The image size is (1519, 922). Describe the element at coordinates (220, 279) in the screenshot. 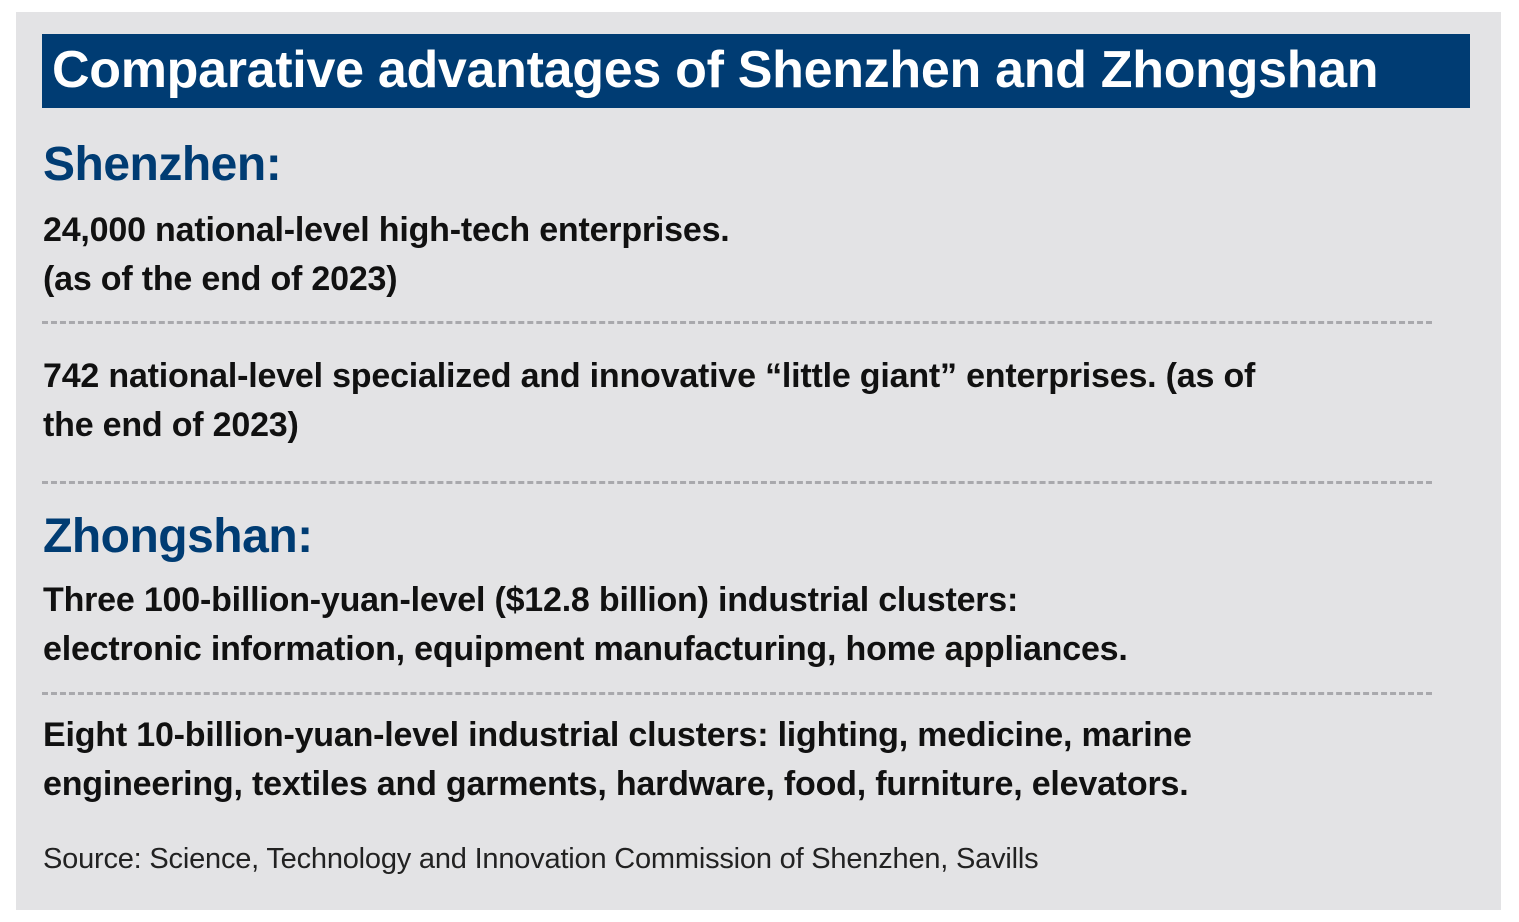

I see `item-line: (as of the end of 2023)` at that location.